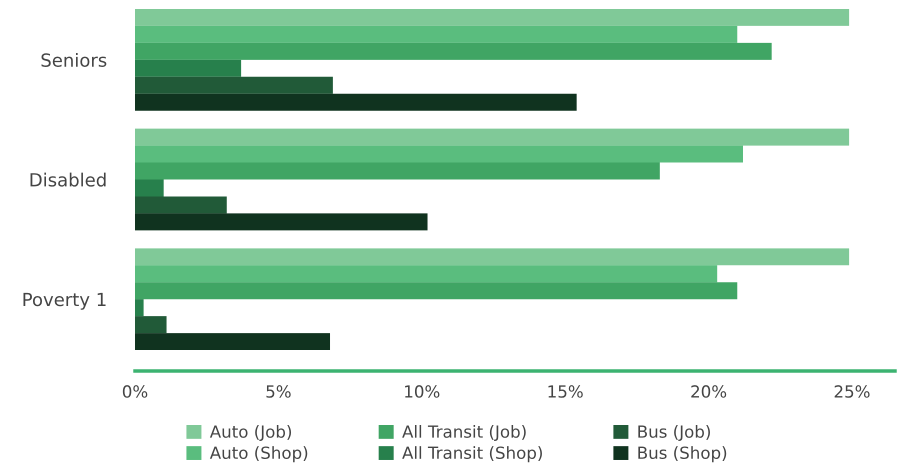  I want to click on x-tick-label: 10%, so click(422, 391).